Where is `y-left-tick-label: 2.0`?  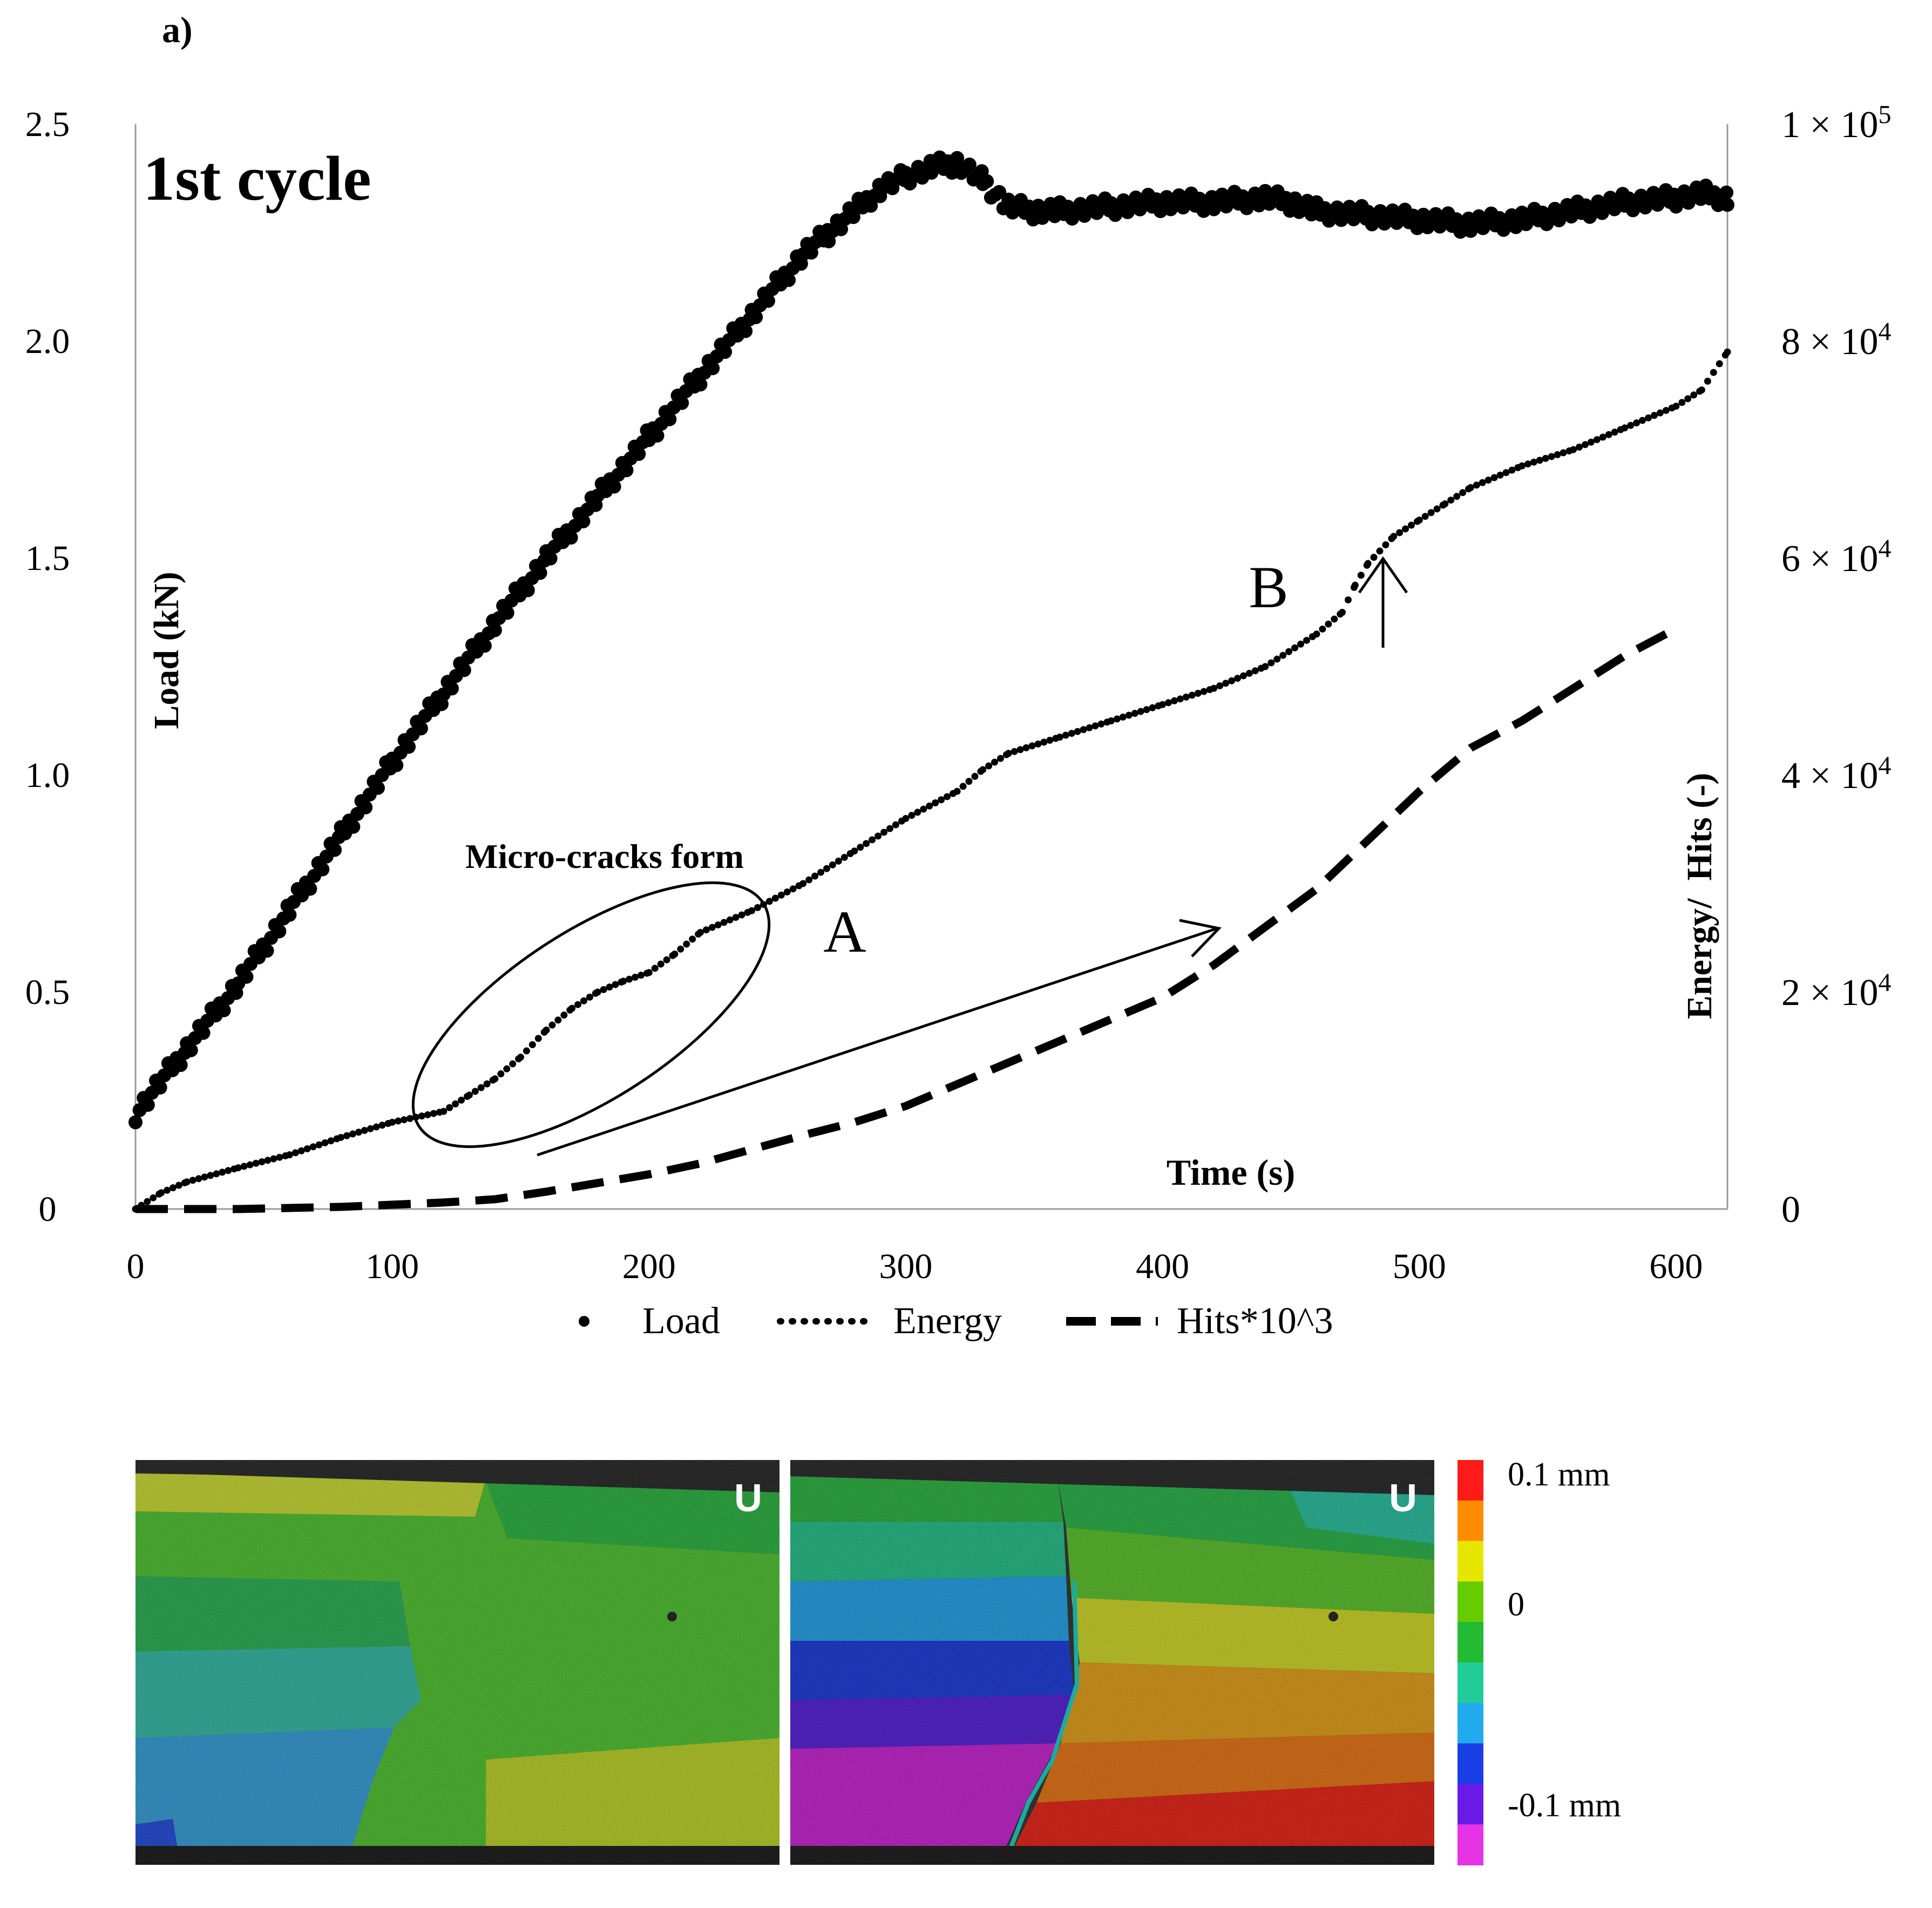
y-left-tick-label: 2.0 is located at coordinates (47, 341).